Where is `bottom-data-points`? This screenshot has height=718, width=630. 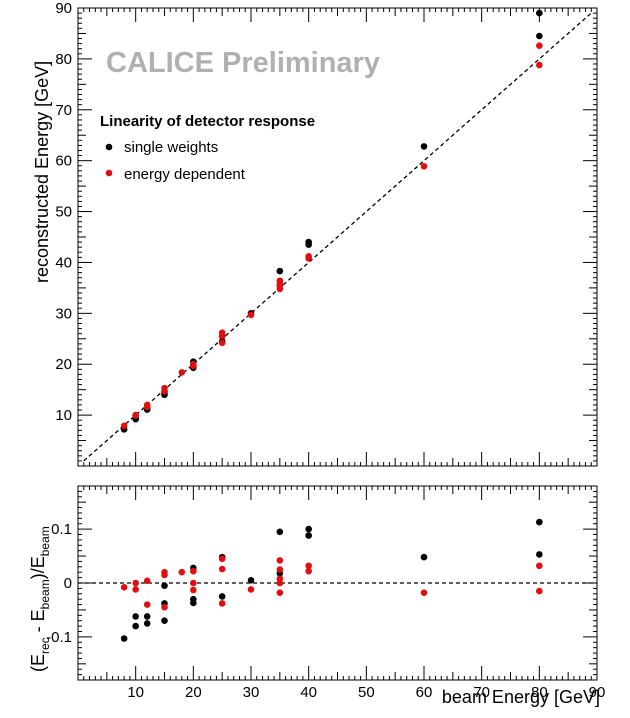 bottom-data-points is located at coordinates (331, 580).